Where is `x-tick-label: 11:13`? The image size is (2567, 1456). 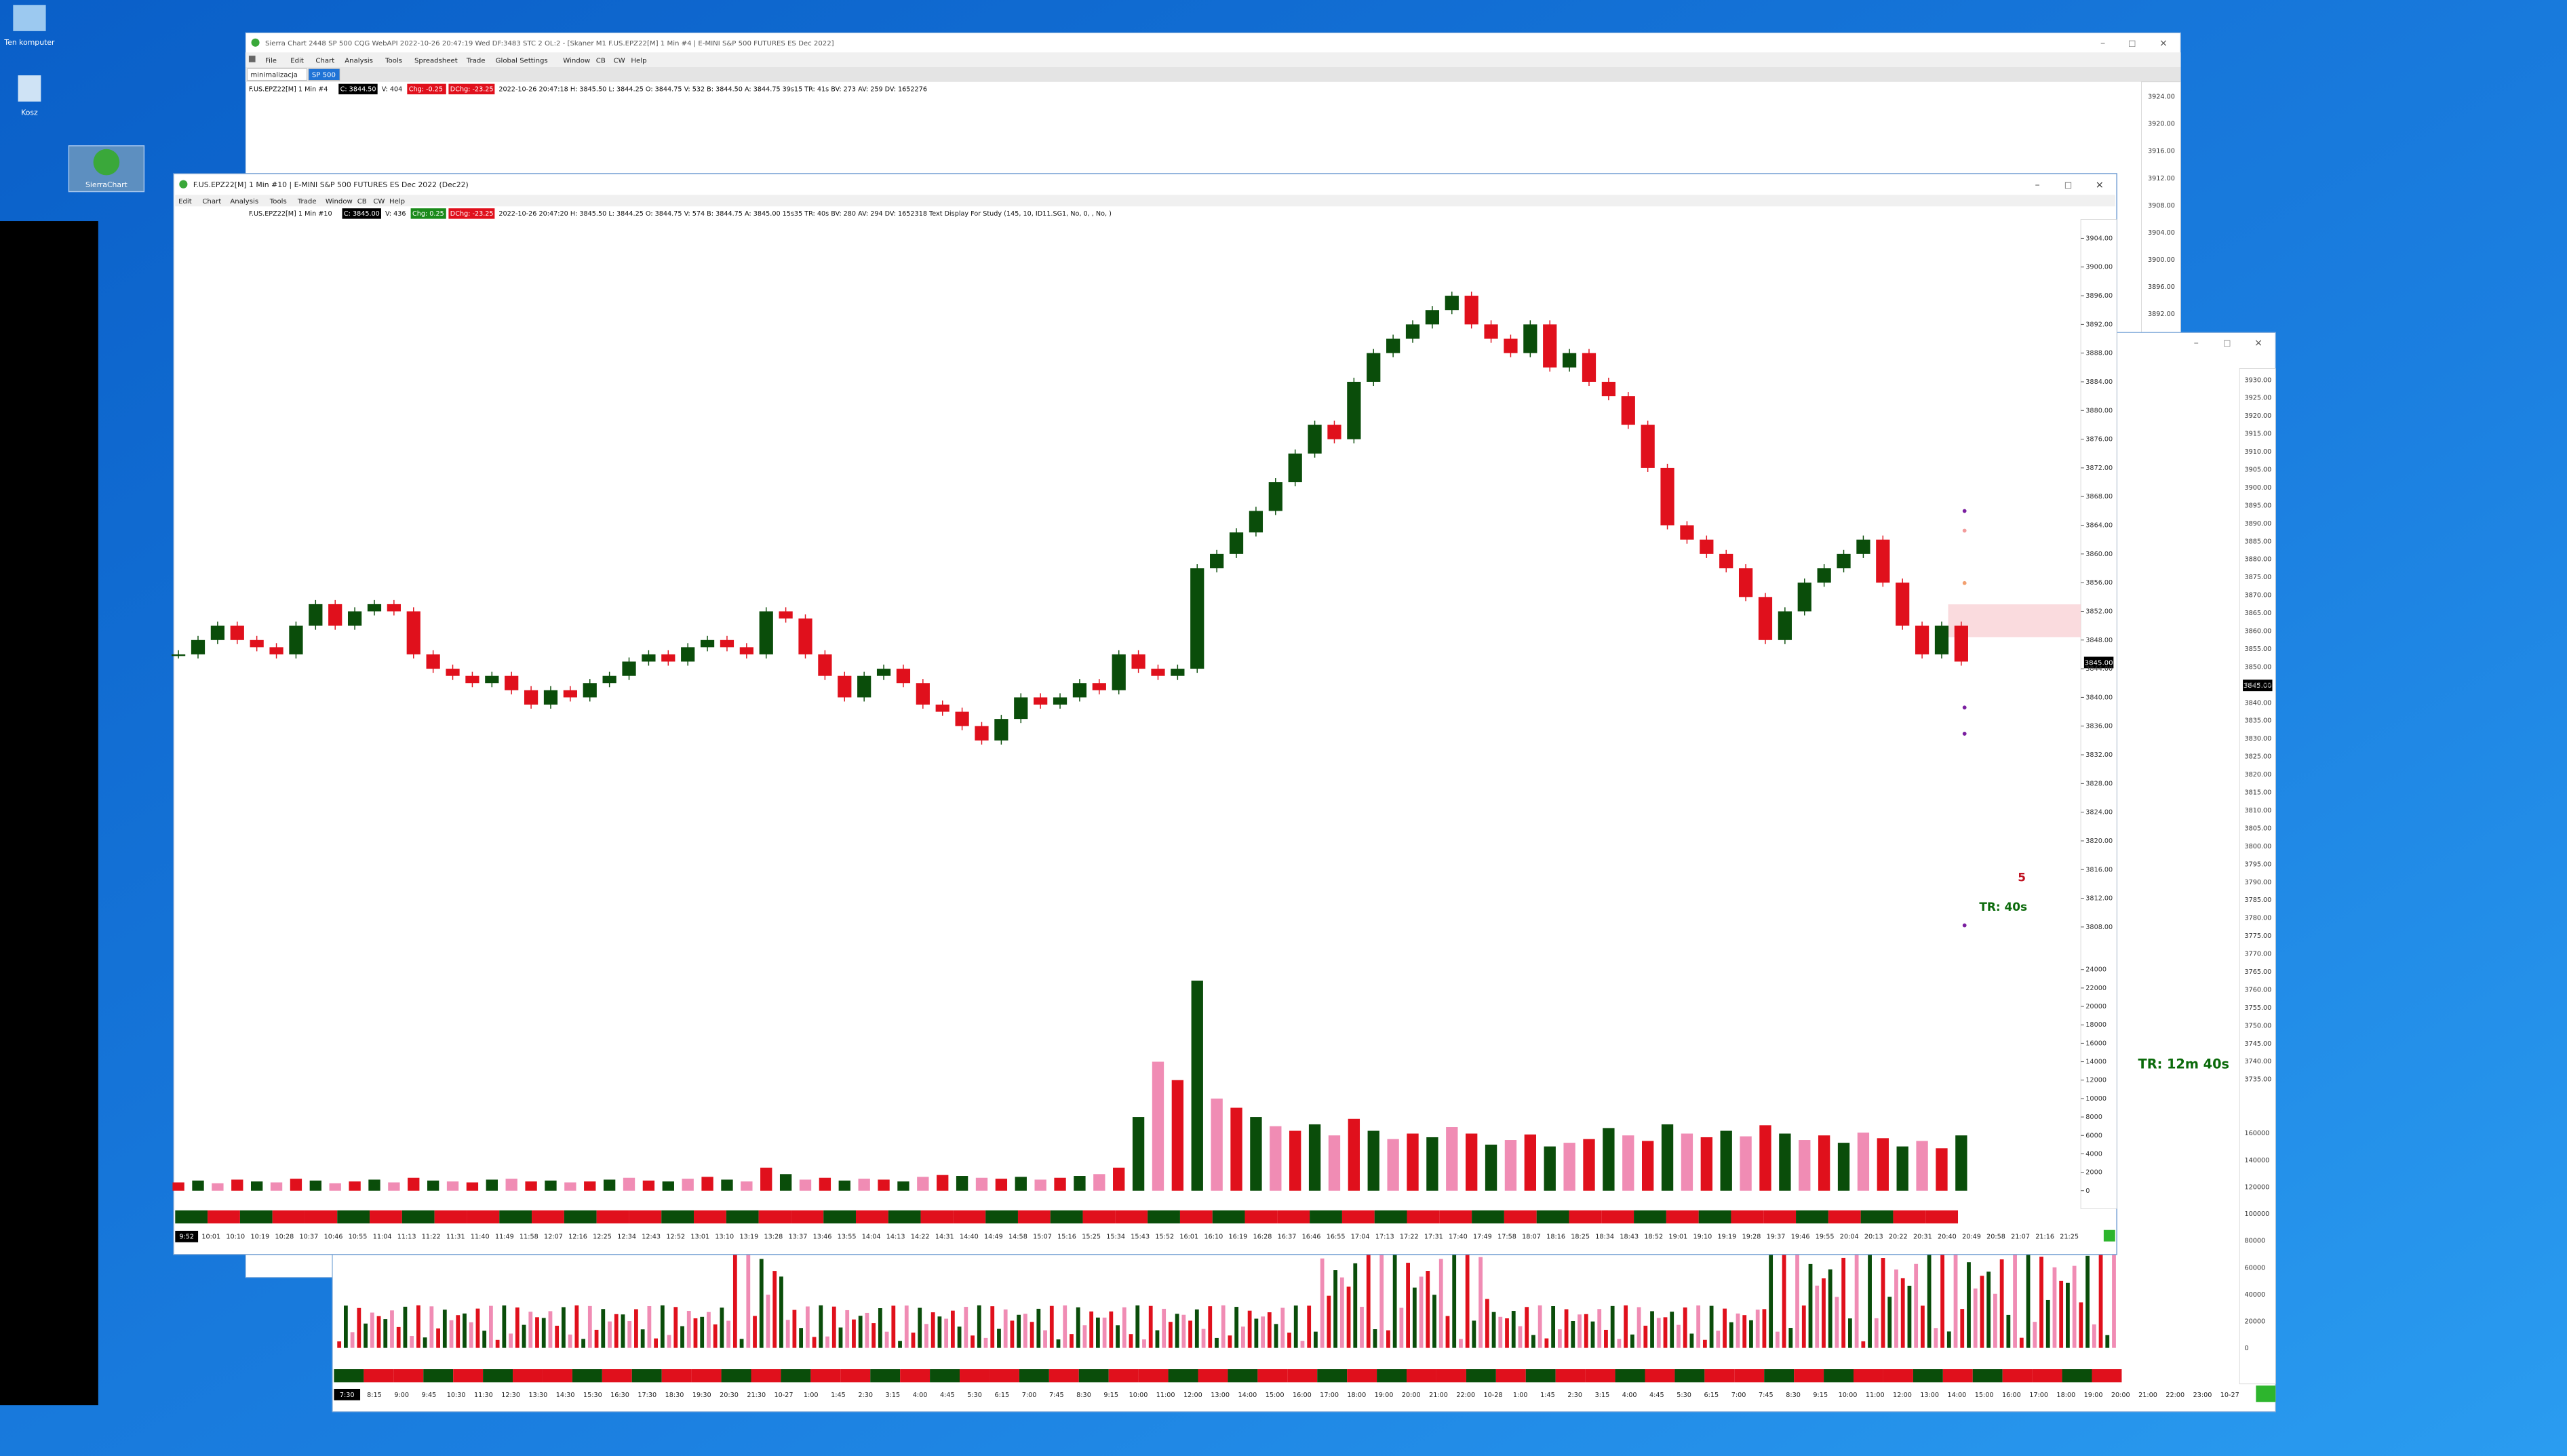 x-tick-label: 11:13 is located at coordinates (406, 1236).